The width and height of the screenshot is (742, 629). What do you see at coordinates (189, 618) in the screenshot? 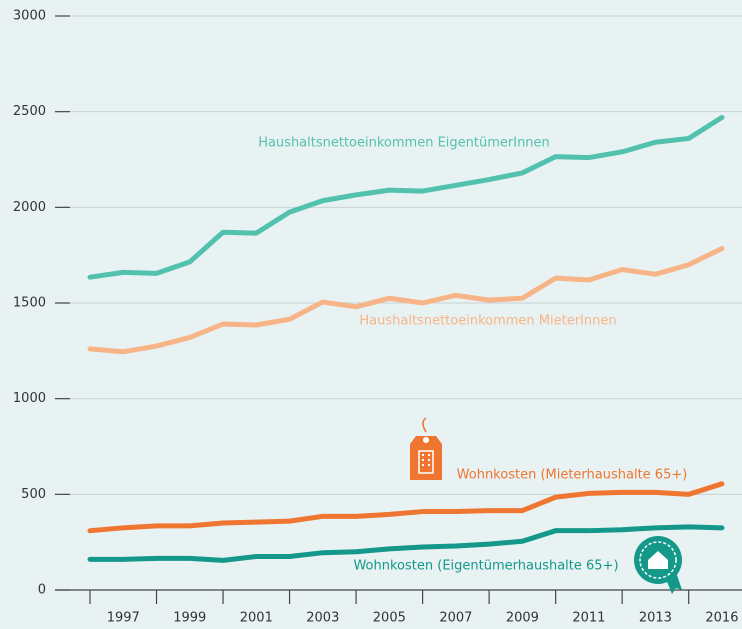
I see `x-tick-label: 1999` at bounding box center [189, 618].